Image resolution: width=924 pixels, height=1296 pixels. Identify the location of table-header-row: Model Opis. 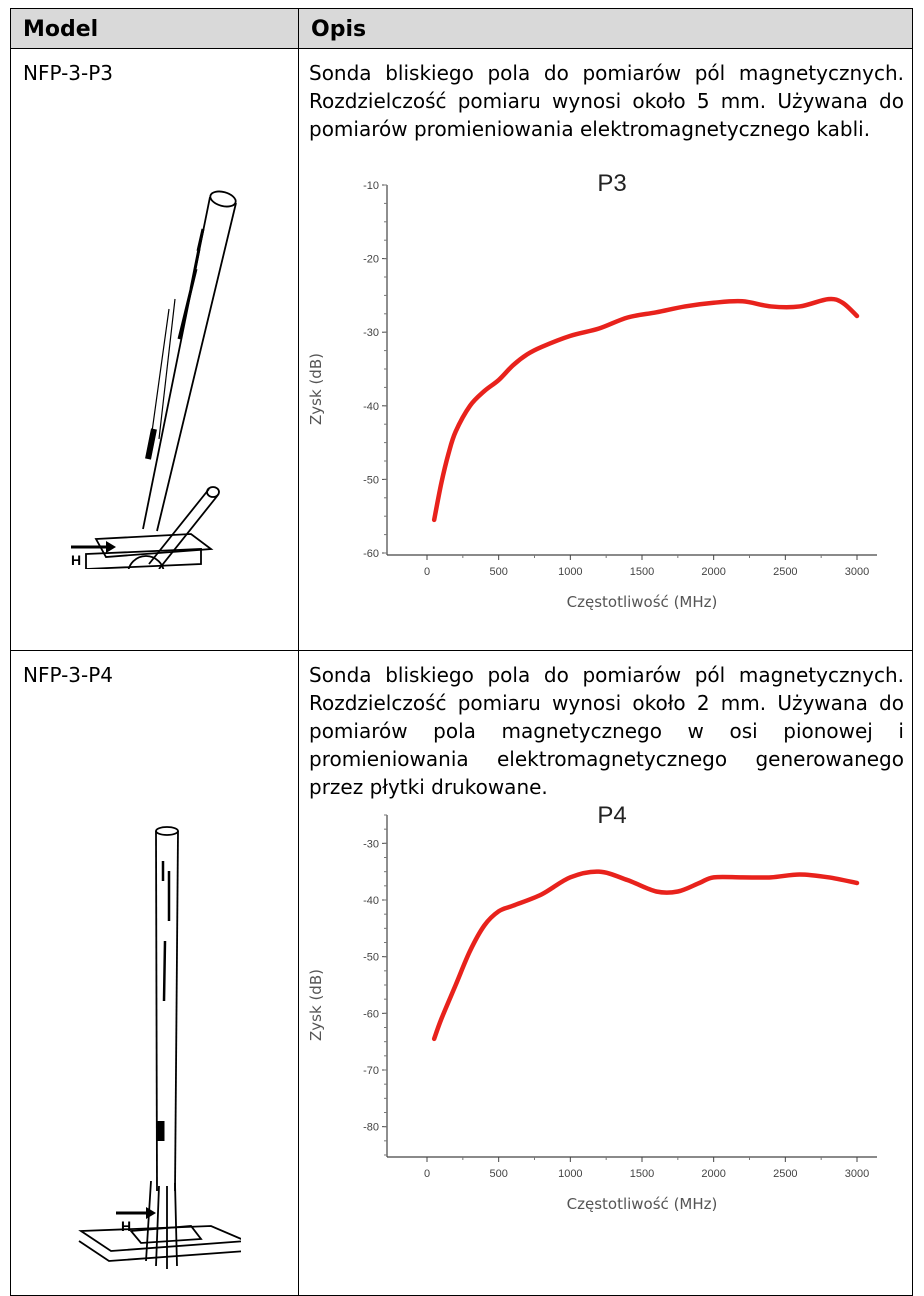
(461, 28).